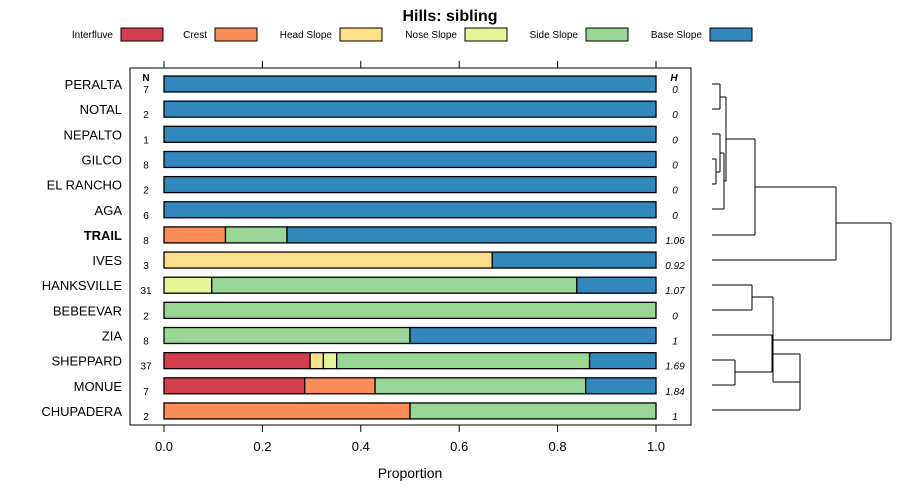 The image size is (900, 500). I want to click on n-value: 3, so click(146, 266).